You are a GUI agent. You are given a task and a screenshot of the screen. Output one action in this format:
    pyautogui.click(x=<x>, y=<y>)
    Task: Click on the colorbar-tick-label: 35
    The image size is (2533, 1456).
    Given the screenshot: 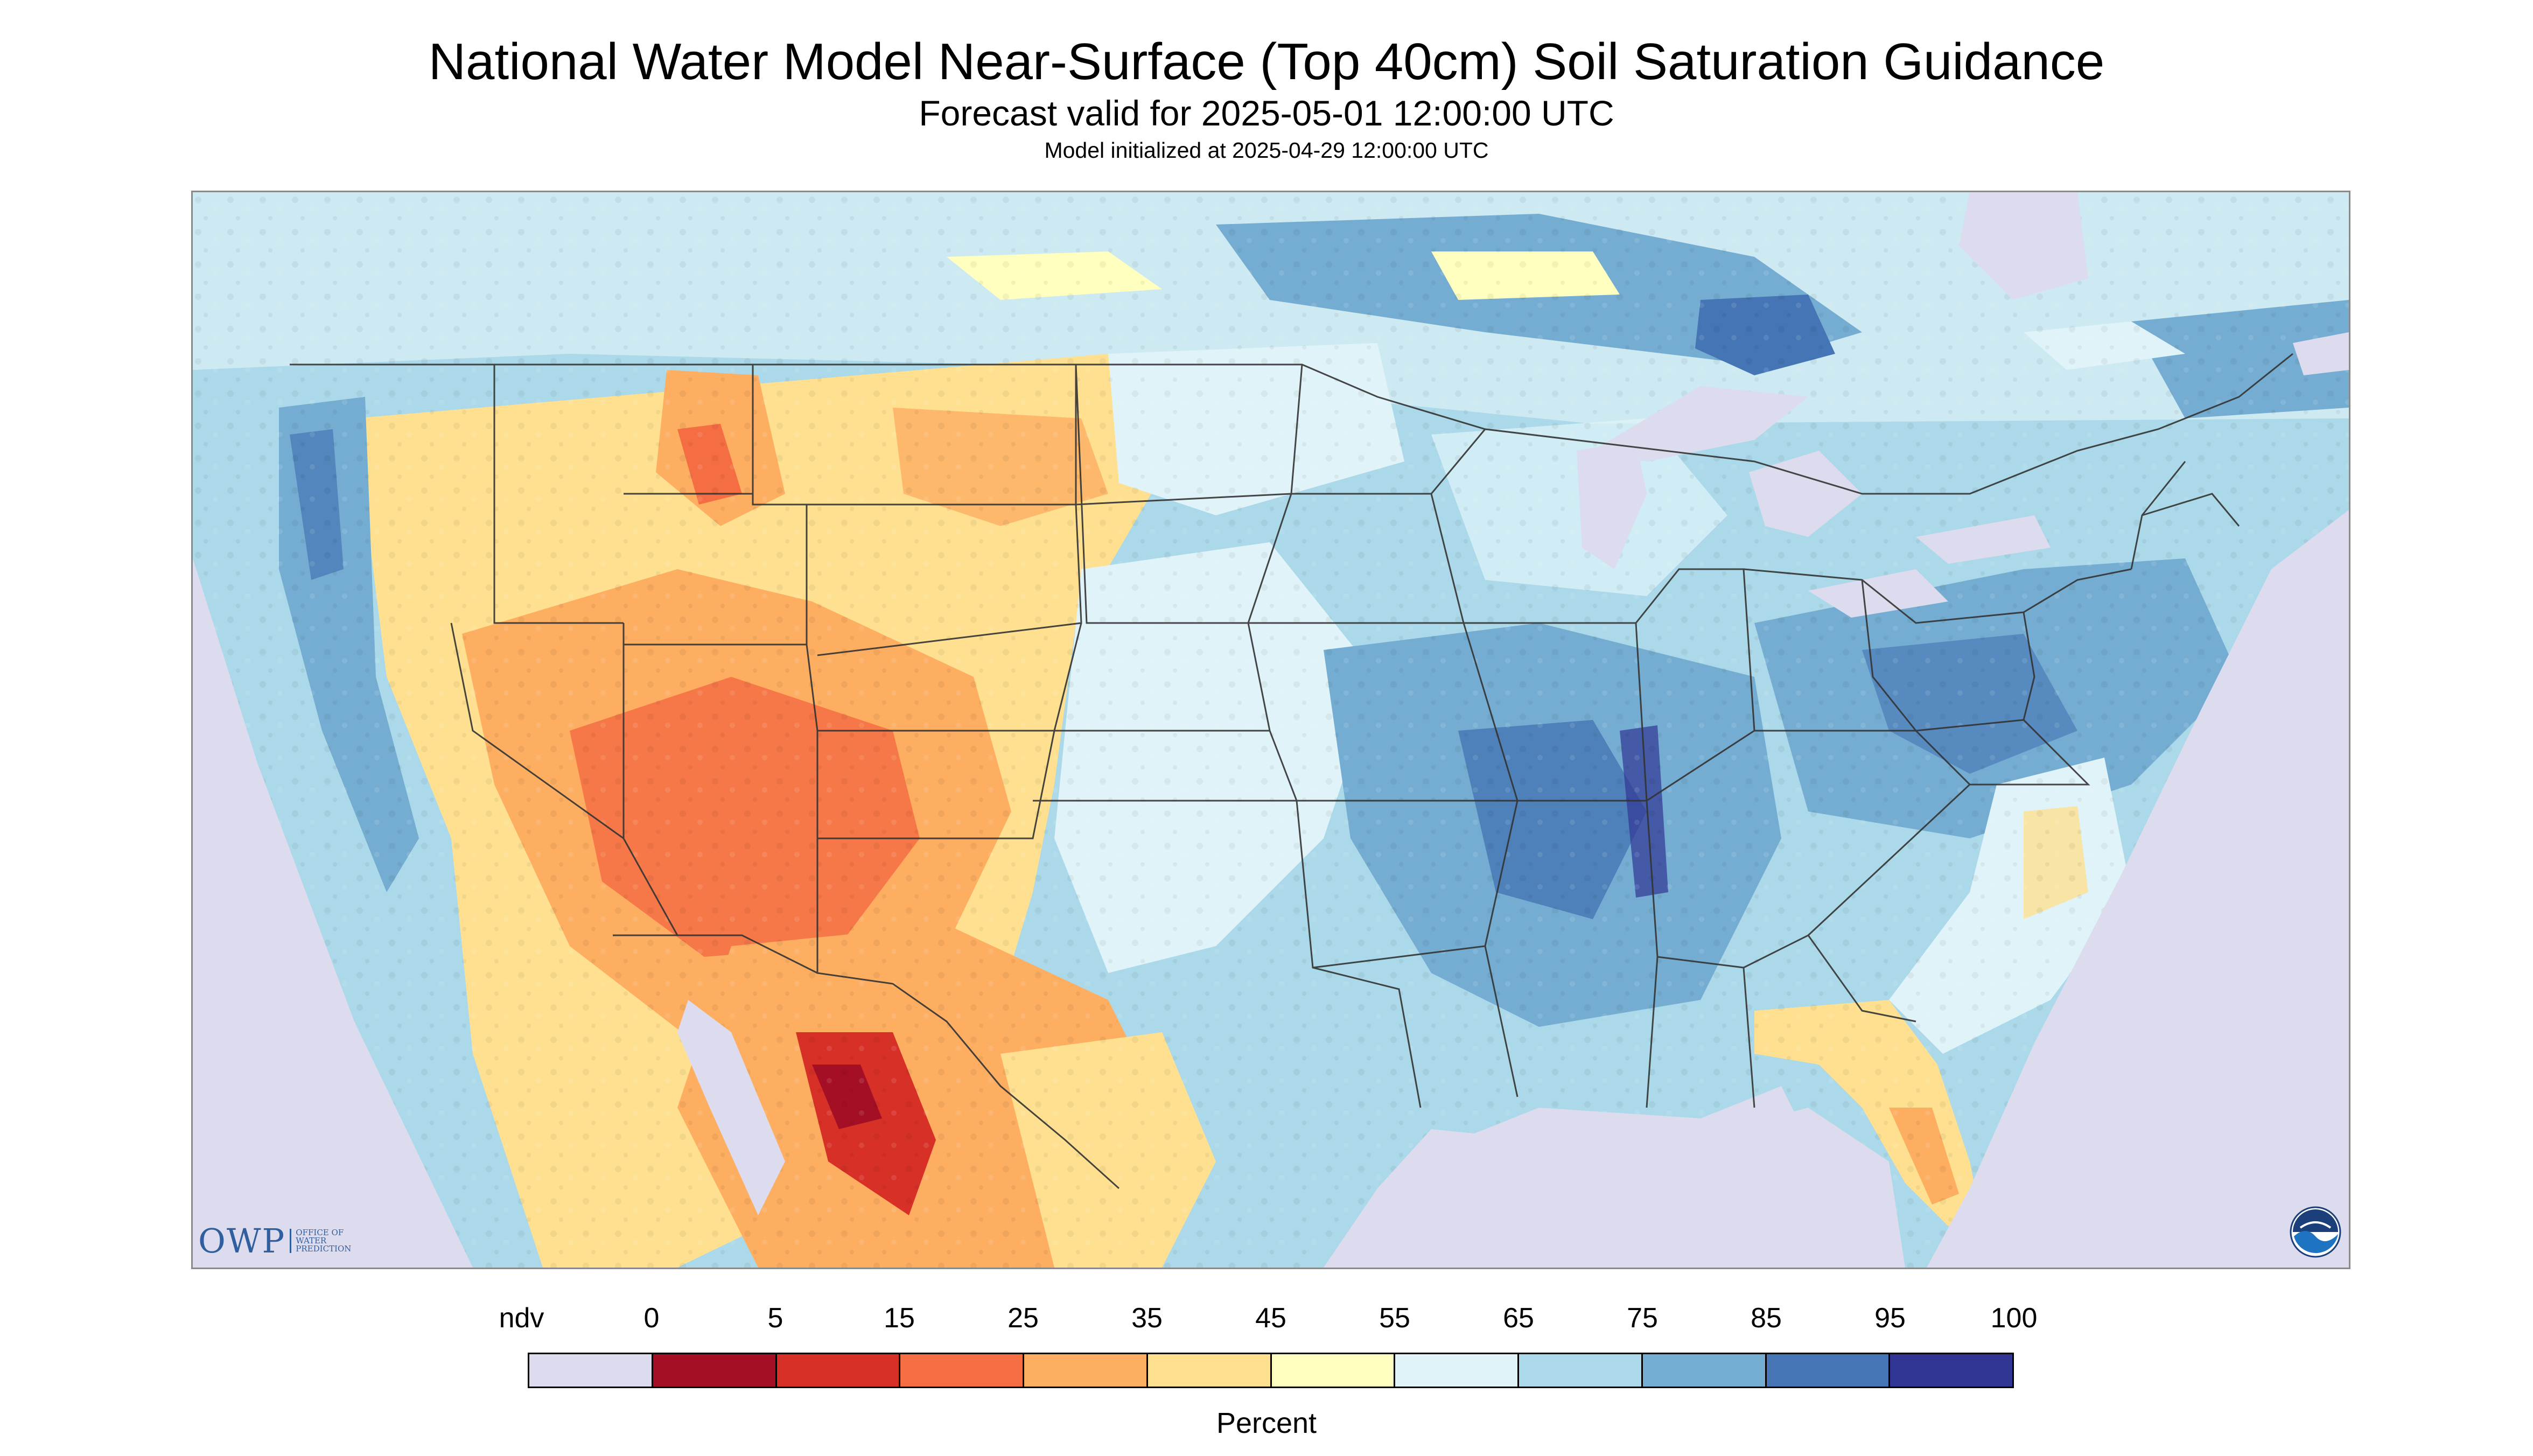 What is the action you would take?
    pyautogui.click(x=1147, y=1318)
    